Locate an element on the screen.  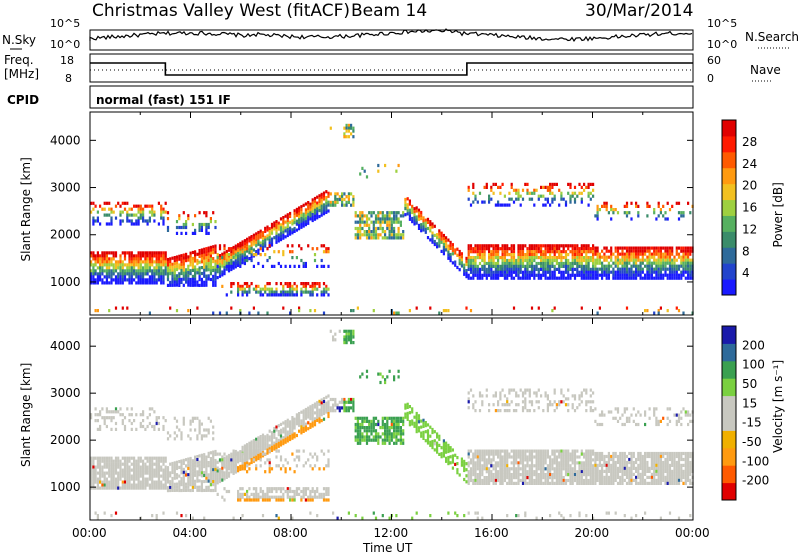
velocity-panel-colorbar-tick: -100 is located at coordinates (755, 461).